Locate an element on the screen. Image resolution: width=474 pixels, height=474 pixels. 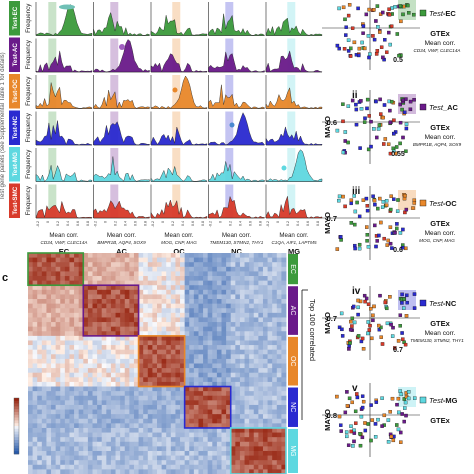
threshold-band is located at coordinates (291, 55).